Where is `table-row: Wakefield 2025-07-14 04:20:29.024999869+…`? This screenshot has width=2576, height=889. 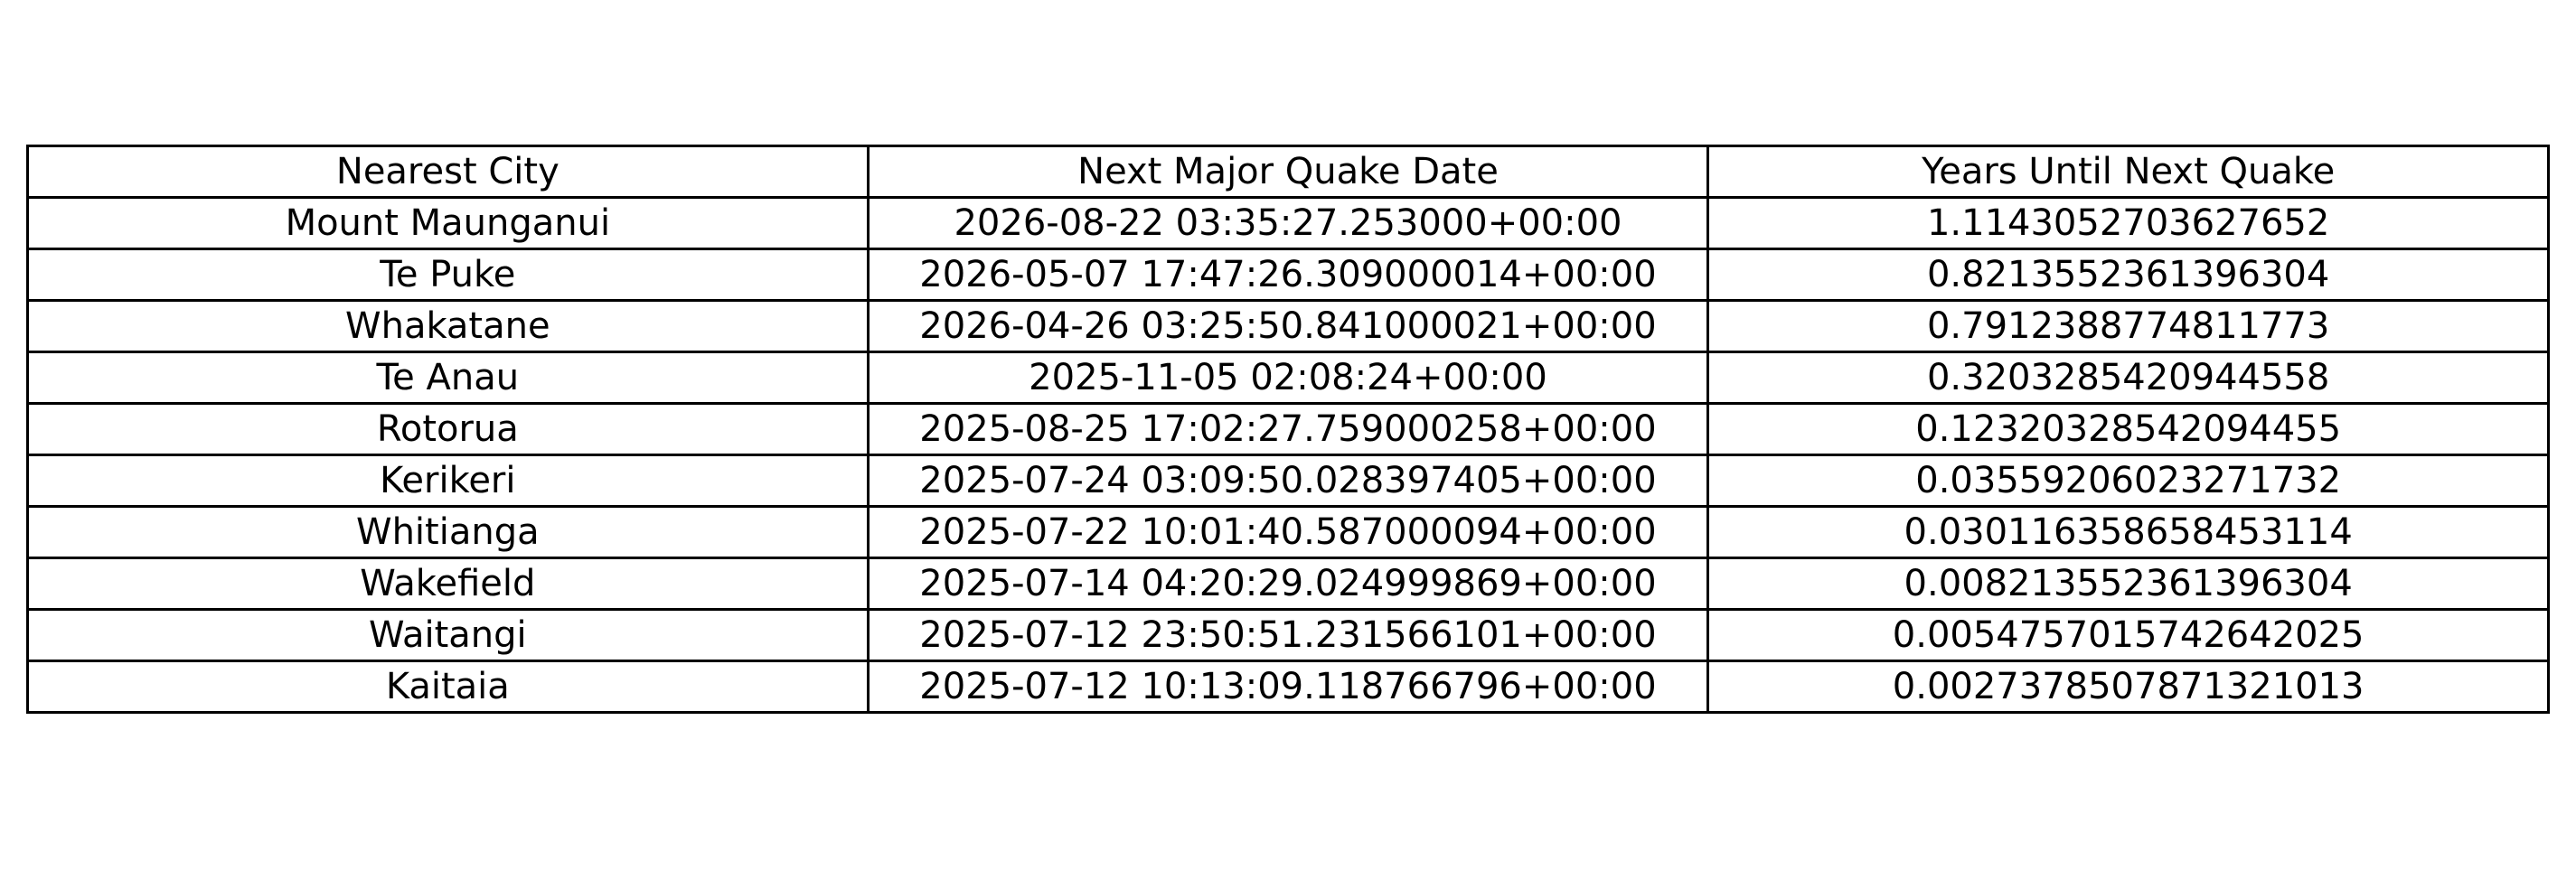
table-row: Wakefield 2025-07-14 04:20:29.024999869+… is located at coordinates (1288, 584).